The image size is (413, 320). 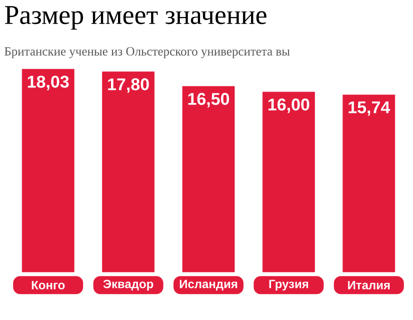 What do you see at coordinates (48, 83) in the screenshot?
I see `data-label: 18,03` at bounding box center [48, 83].